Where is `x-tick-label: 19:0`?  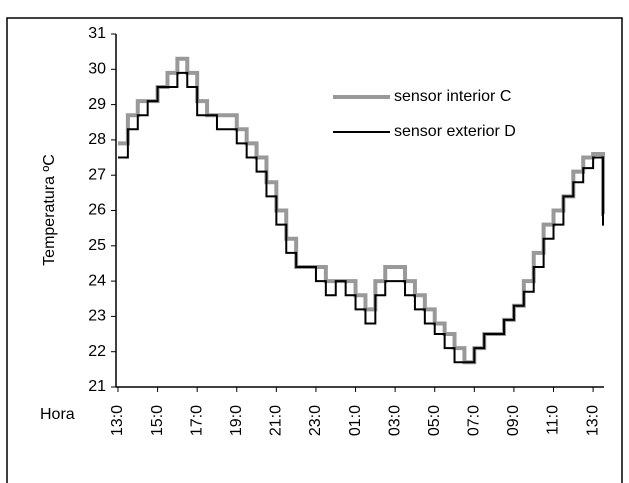
x-tick-label: 19:0 is located at coordinates (236, 420).